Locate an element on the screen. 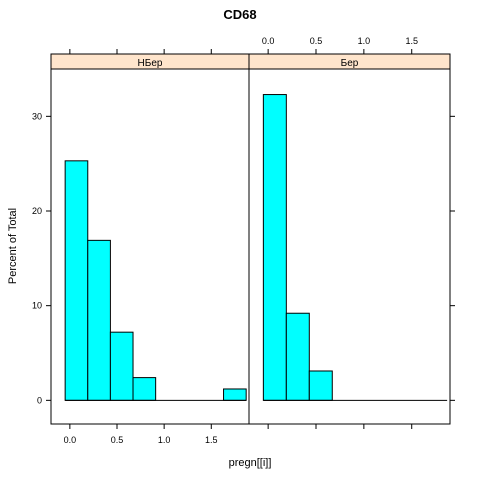  y-tick-label: 0 is located at coordinates (39, 400).